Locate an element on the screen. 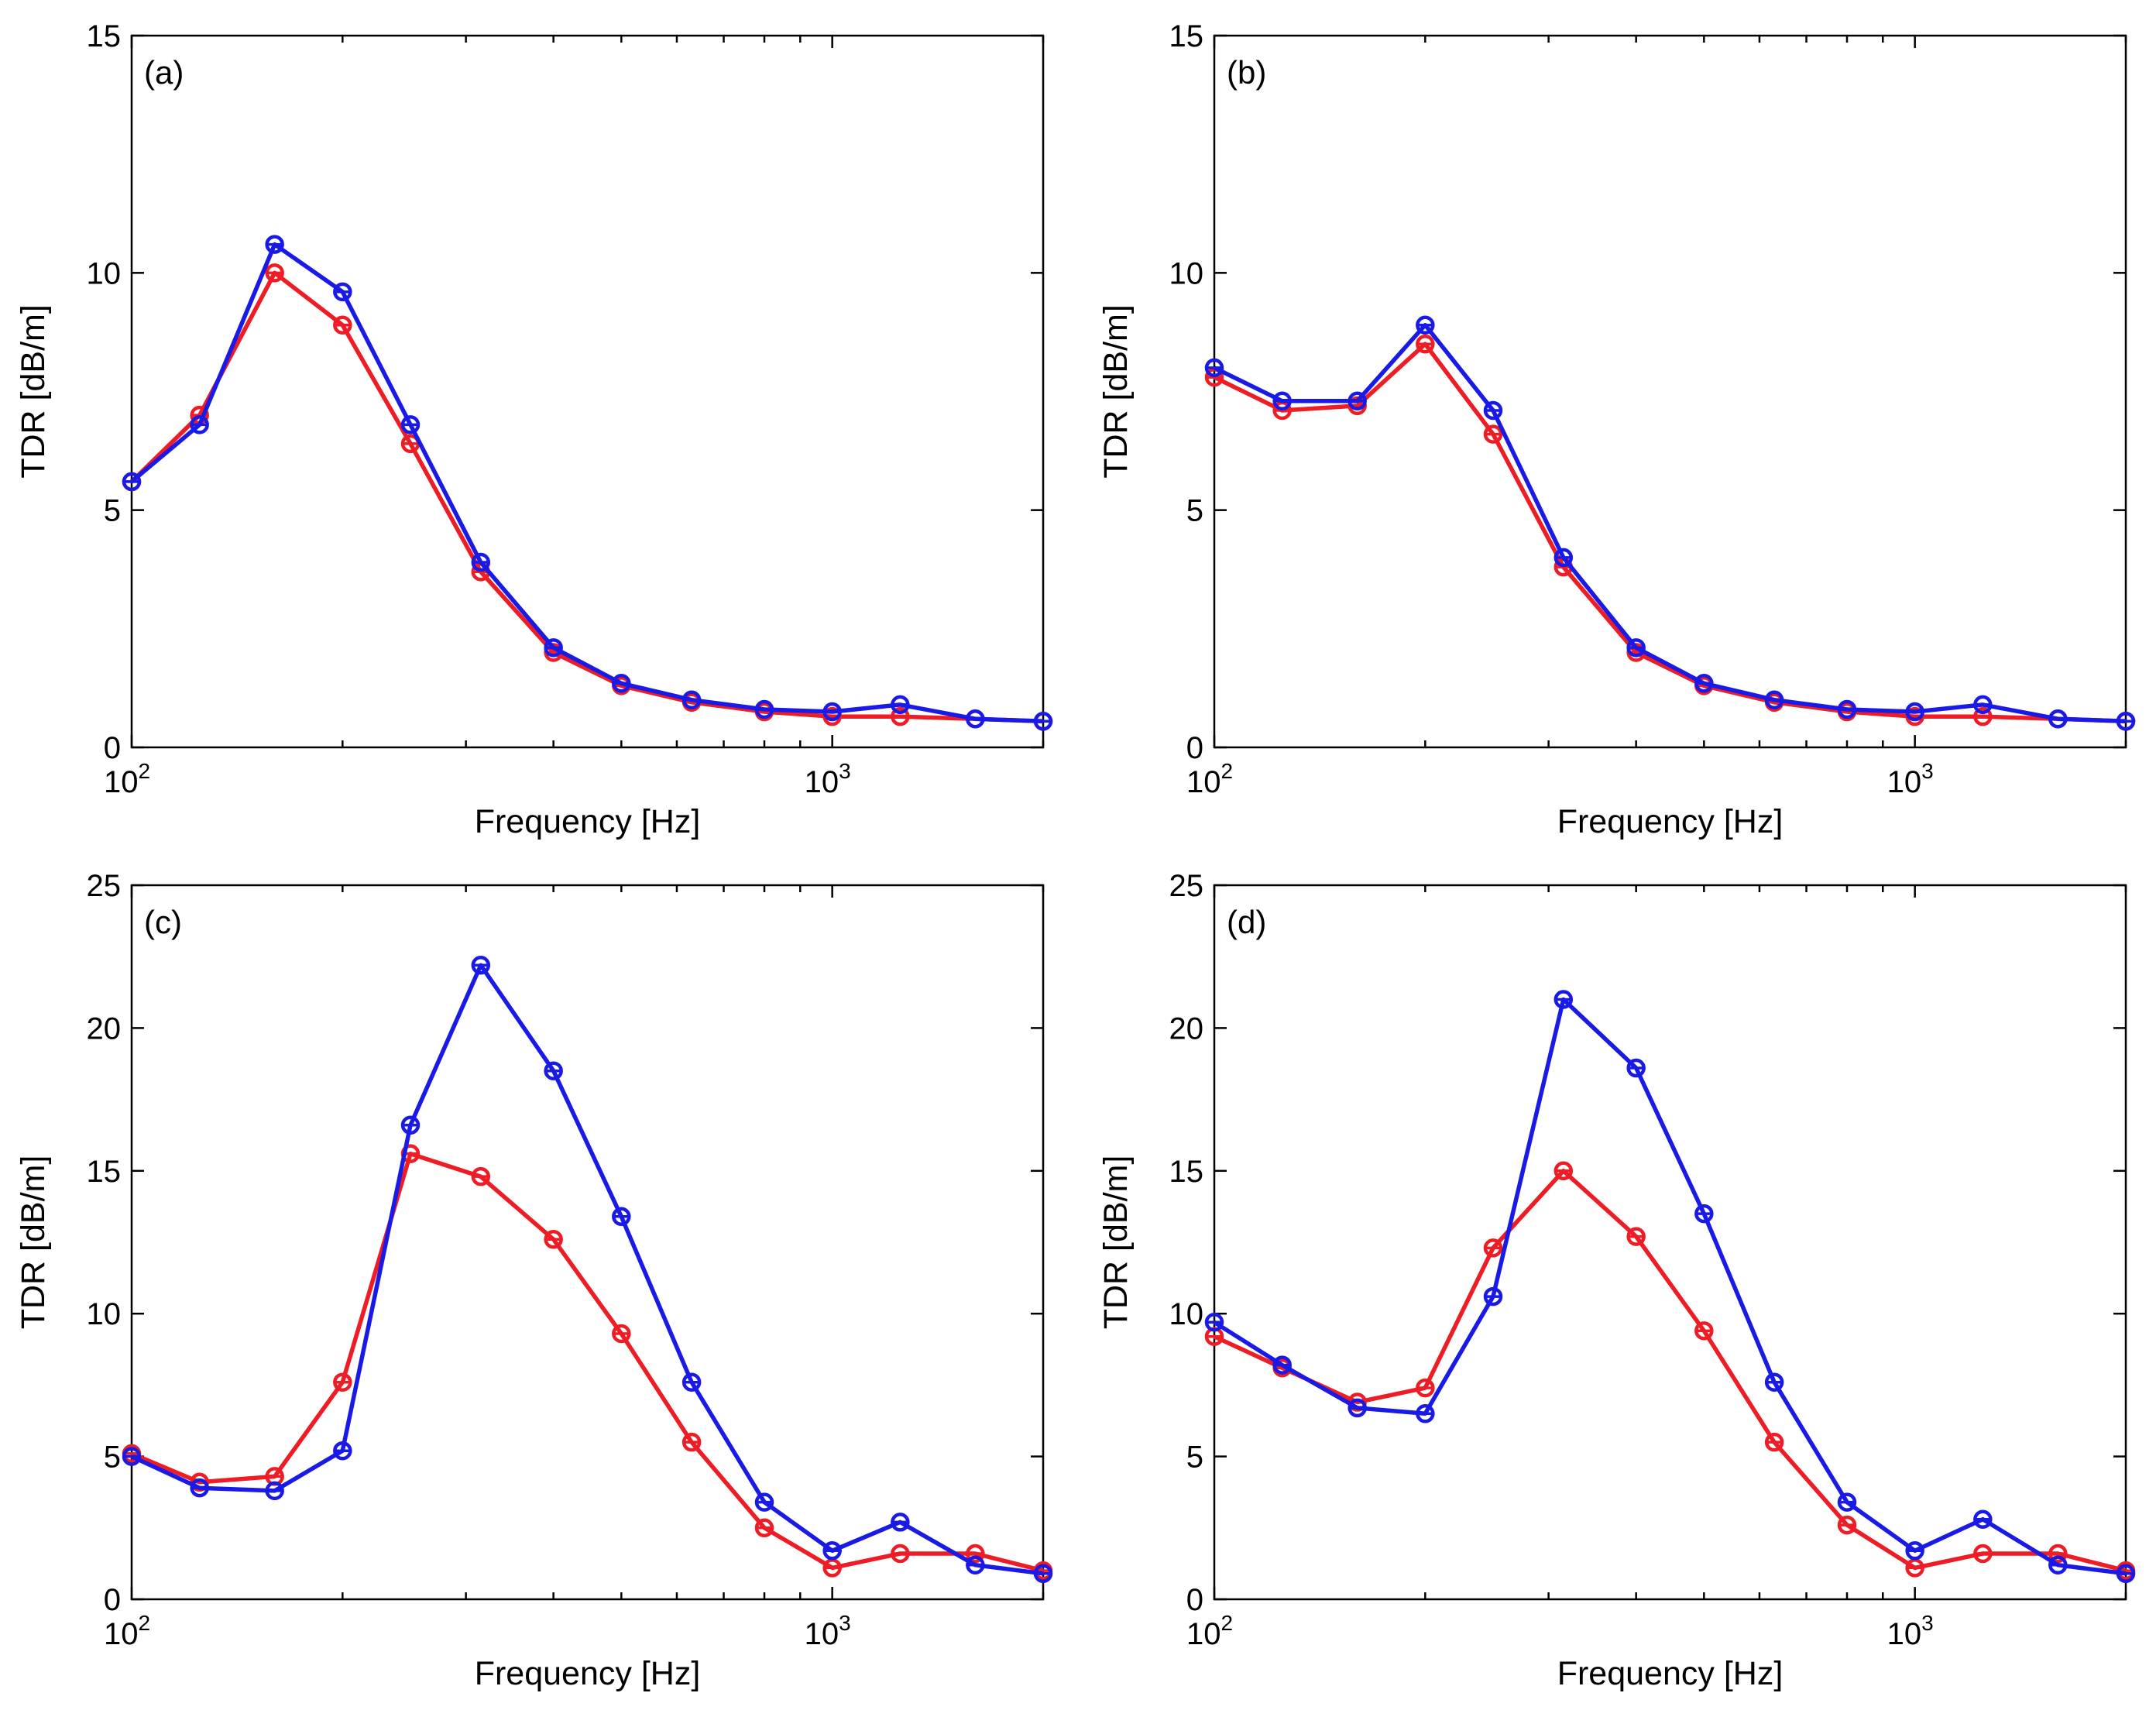  panel-label: (b) is located at coordinates (1246, 72).